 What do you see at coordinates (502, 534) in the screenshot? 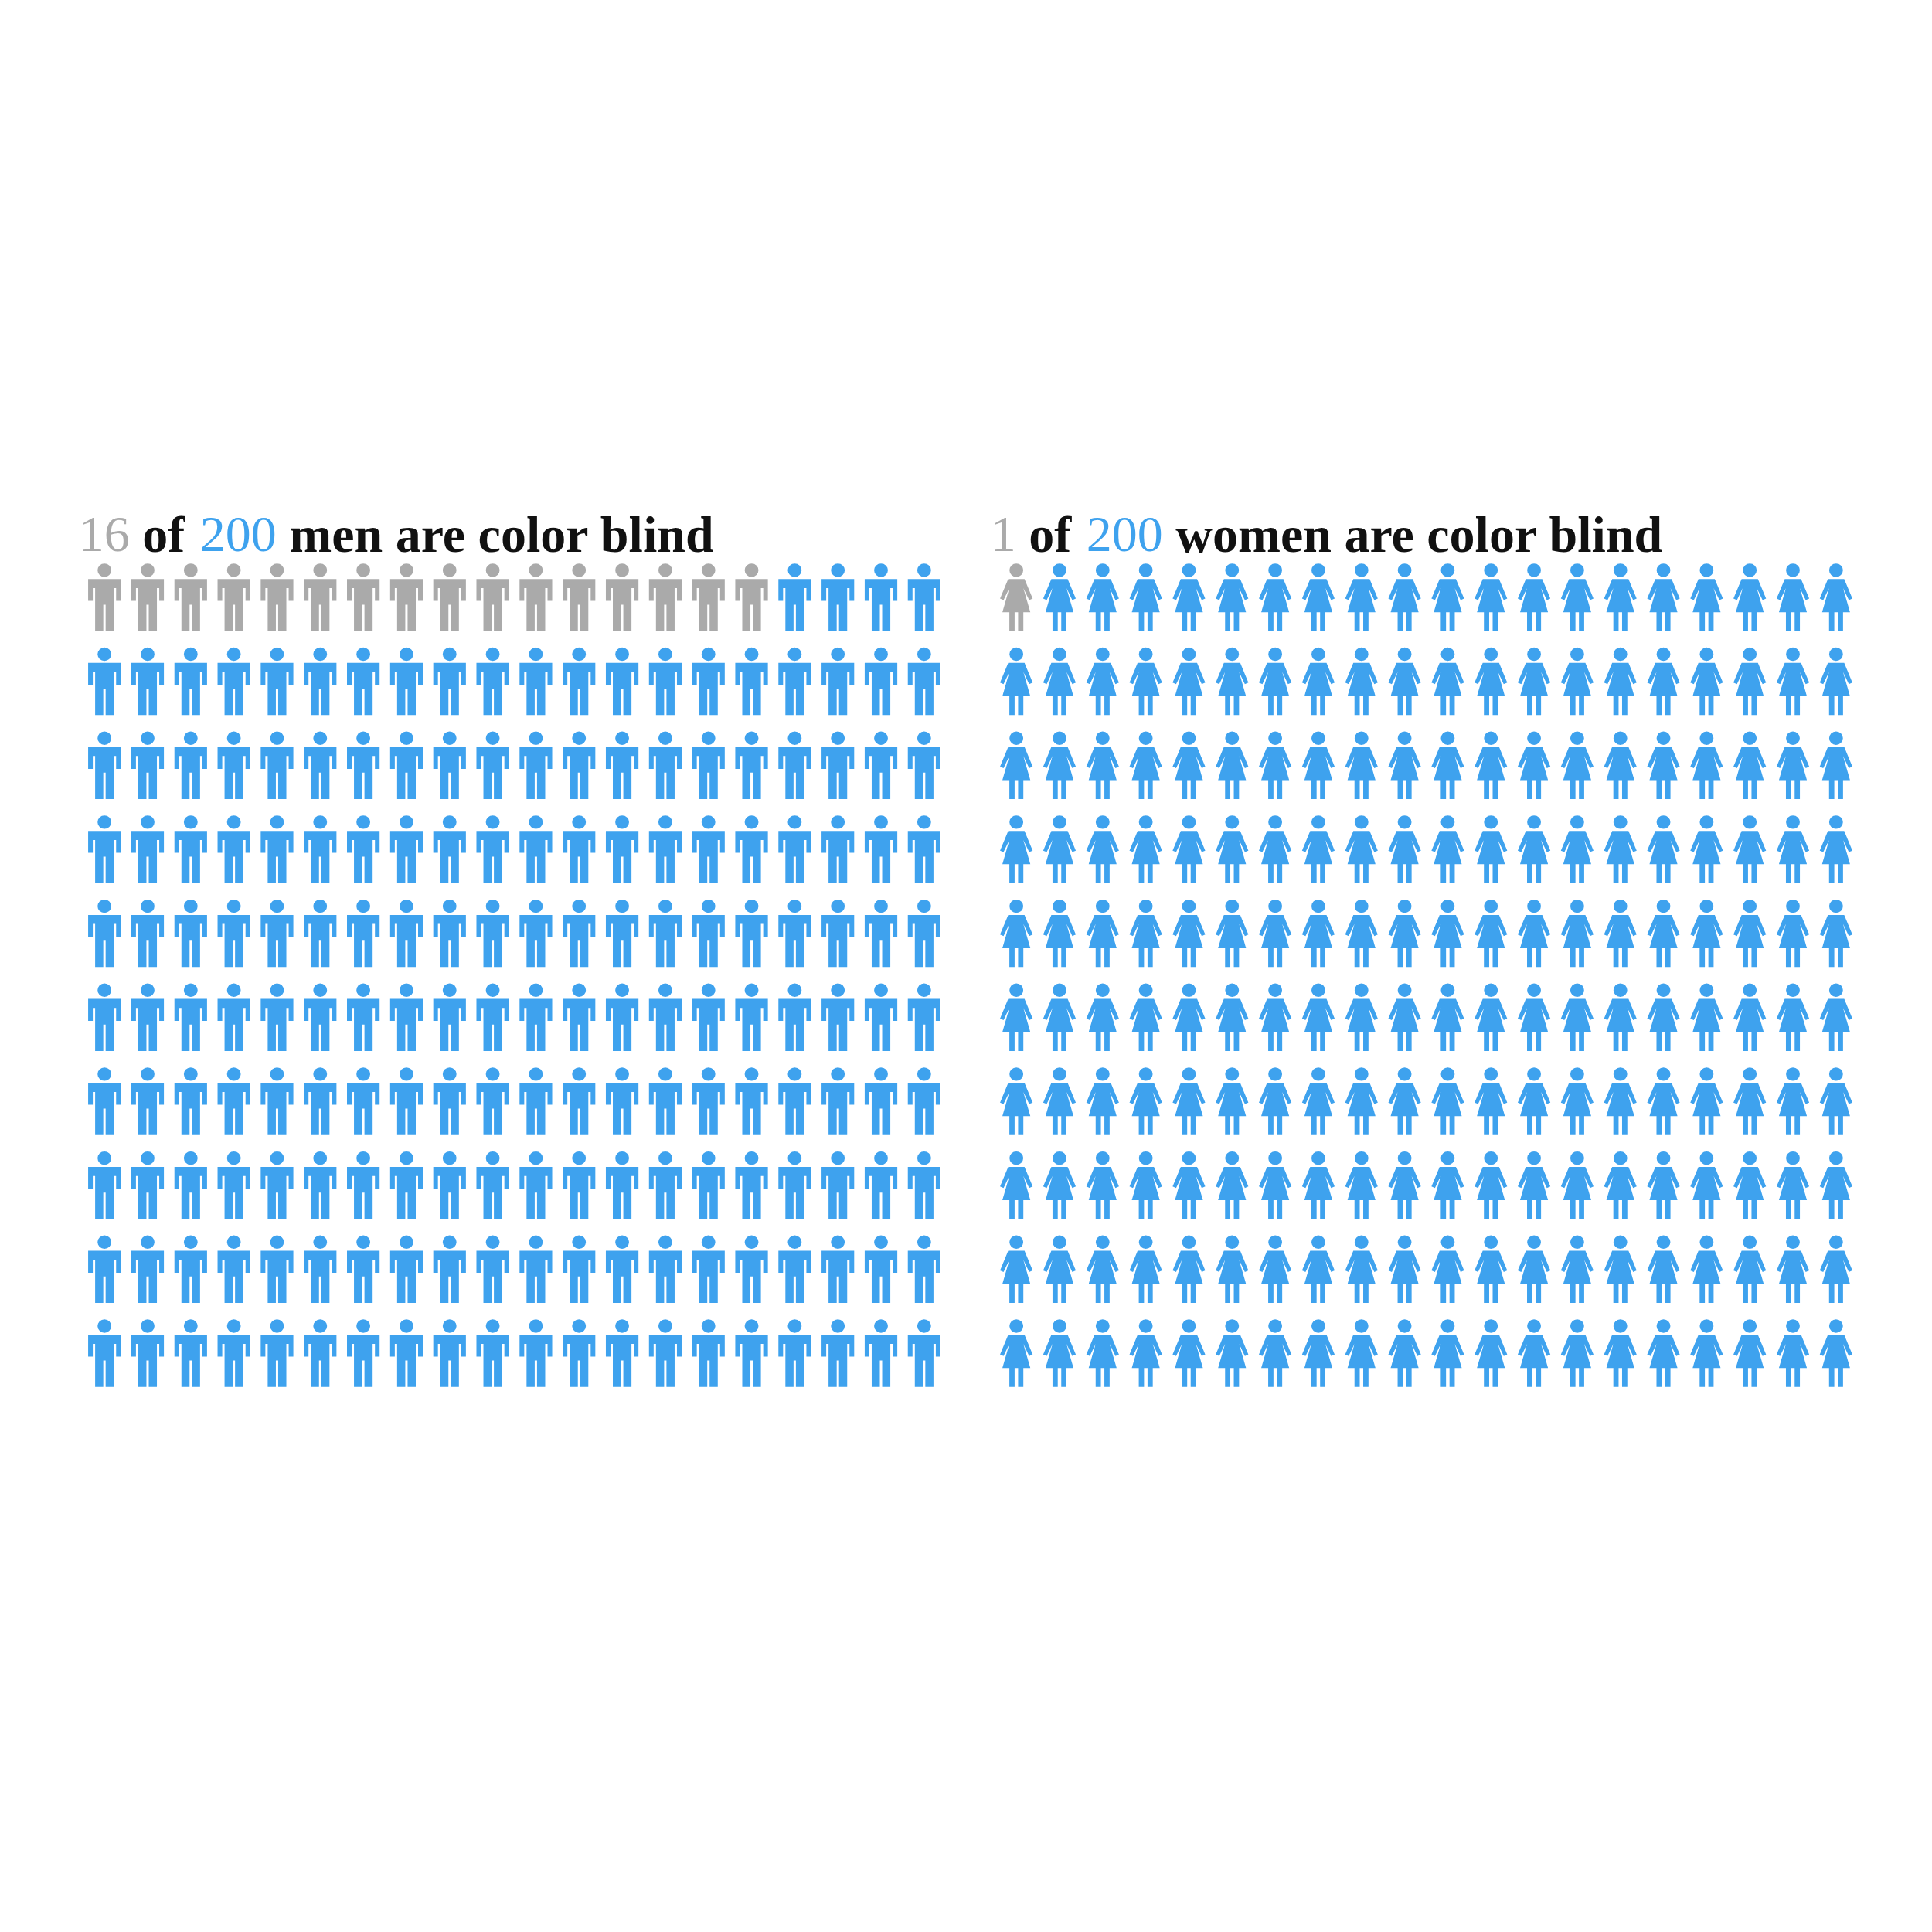
I see `text: men are color blind` at bounding box center [502, 534].